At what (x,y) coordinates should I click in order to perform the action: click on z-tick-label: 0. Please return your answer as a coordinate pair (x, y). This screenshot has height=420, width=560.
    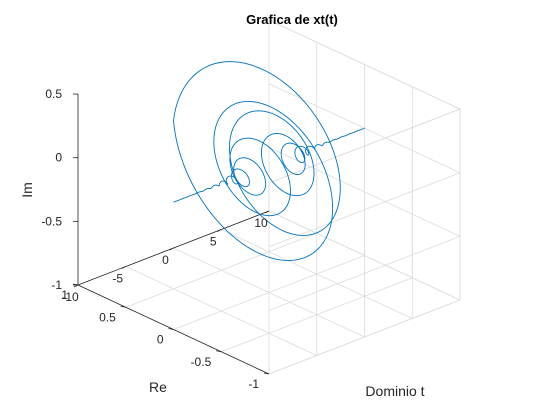
    Looking at the image, I should click on (58, 158).